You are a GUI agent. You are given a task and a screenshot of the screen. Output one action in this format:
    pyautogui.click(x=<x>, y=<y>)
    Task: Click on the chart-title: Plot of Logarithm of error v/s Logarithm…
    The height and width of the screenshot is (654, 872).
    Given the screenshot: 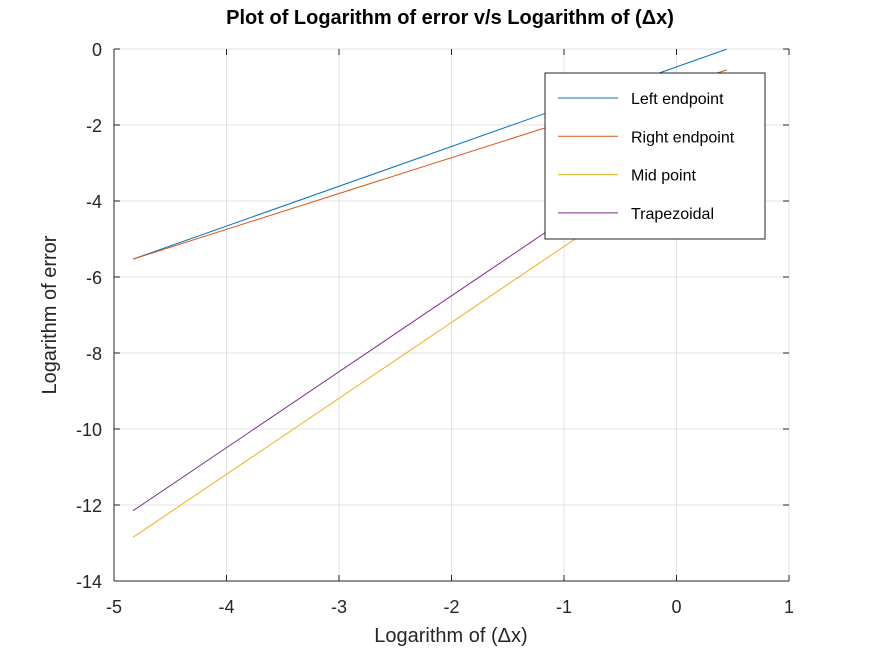 What is the action you would take?
    pyautogui.click(x=450, y=18)
    